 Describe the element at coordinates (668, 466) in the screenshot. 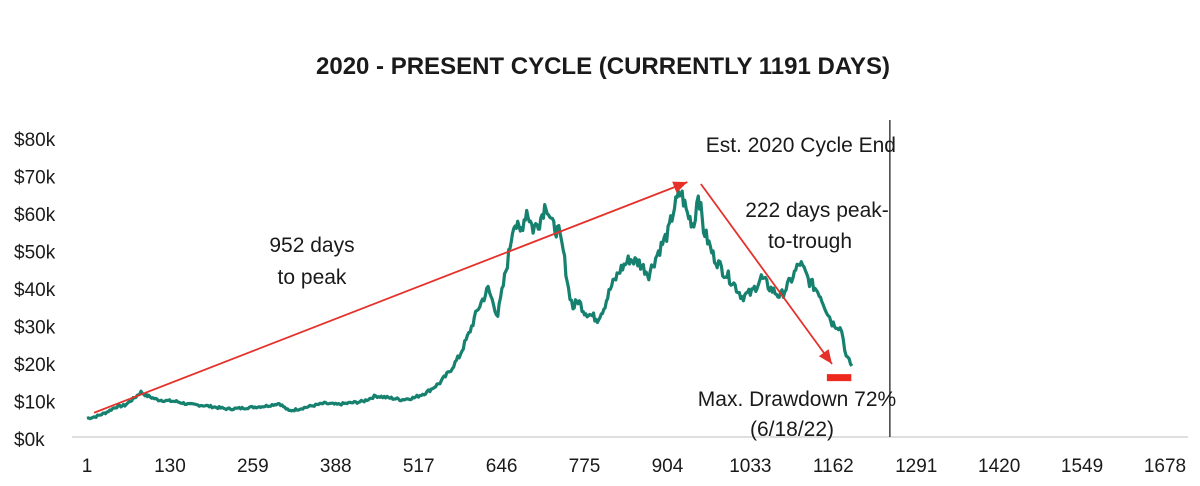

I see `x-tick-label: 904` at that location.